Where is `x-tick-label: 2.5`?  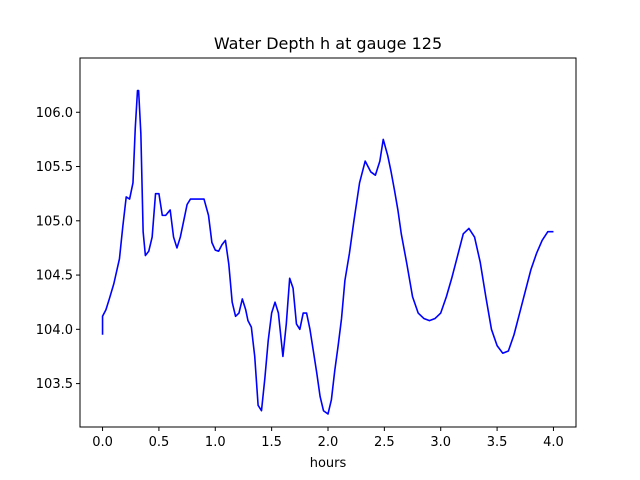 x-tick-label: 2.5 is located at coordinates (384, 442).